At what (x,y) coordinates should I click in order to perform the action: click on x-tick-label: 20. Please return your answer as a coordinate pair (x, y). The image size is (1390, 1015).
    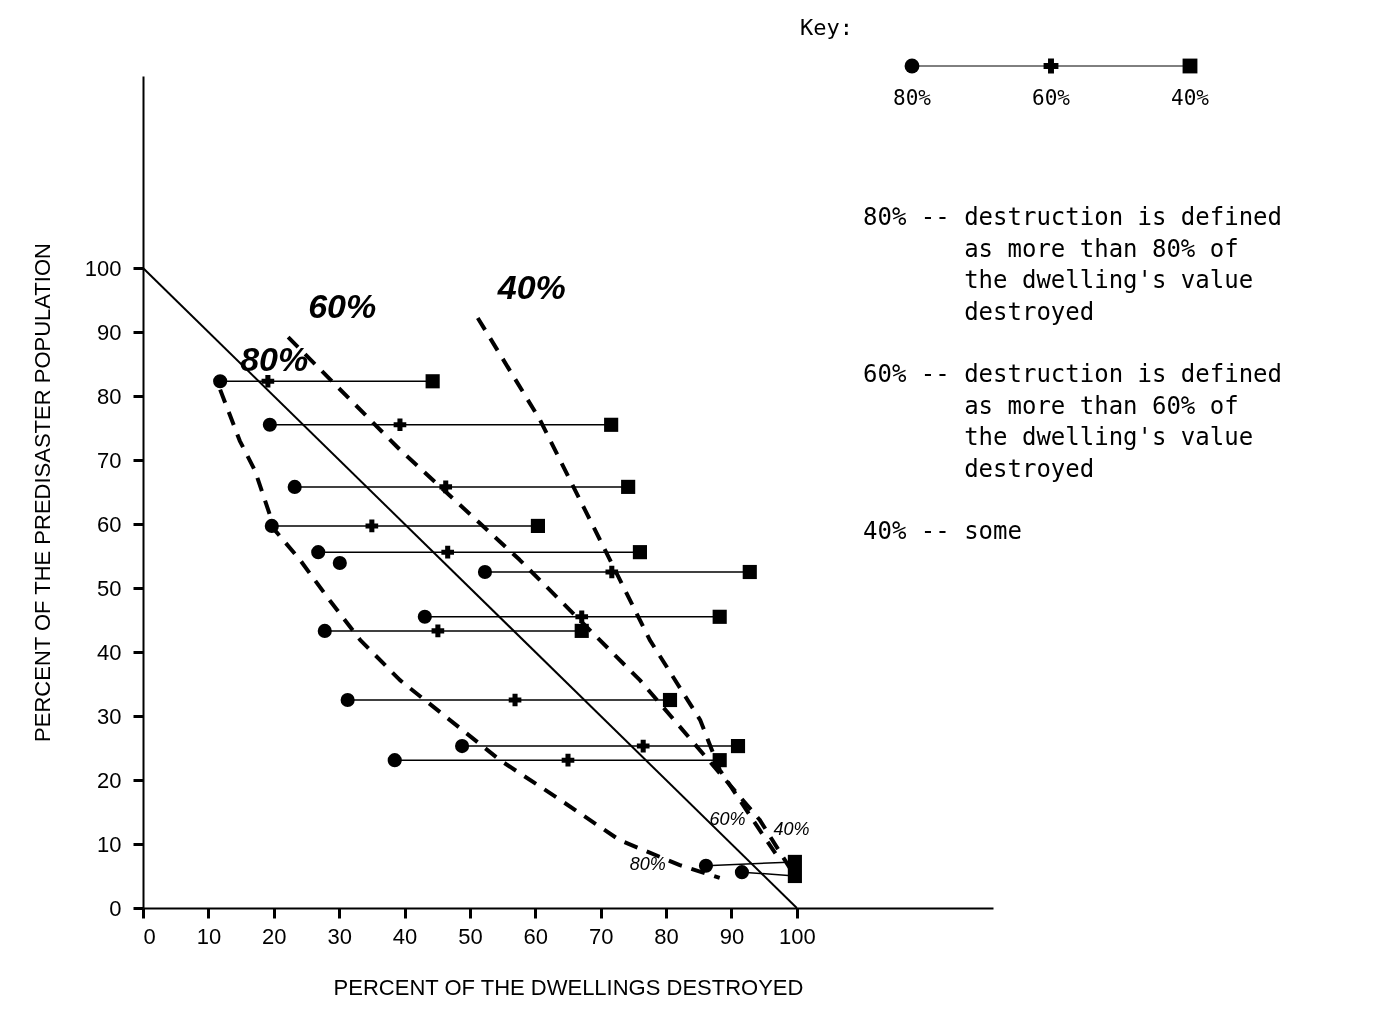
    Looking at the image, I should click on (274, 936).